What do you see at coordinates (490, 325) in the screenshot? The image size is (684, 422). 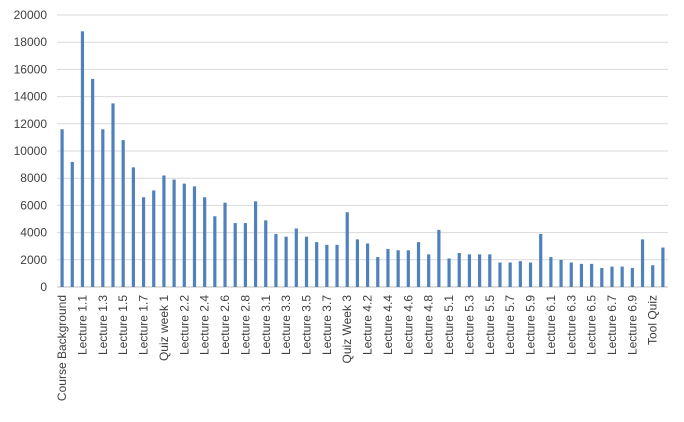 I see `x-tick-label: Lecture 5.5` at bounding box center [490, 325].